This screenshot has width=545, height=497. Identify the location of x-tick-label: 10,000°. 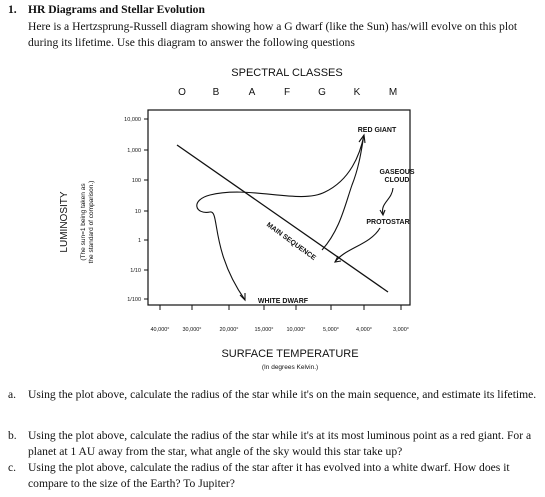
(295, 330).